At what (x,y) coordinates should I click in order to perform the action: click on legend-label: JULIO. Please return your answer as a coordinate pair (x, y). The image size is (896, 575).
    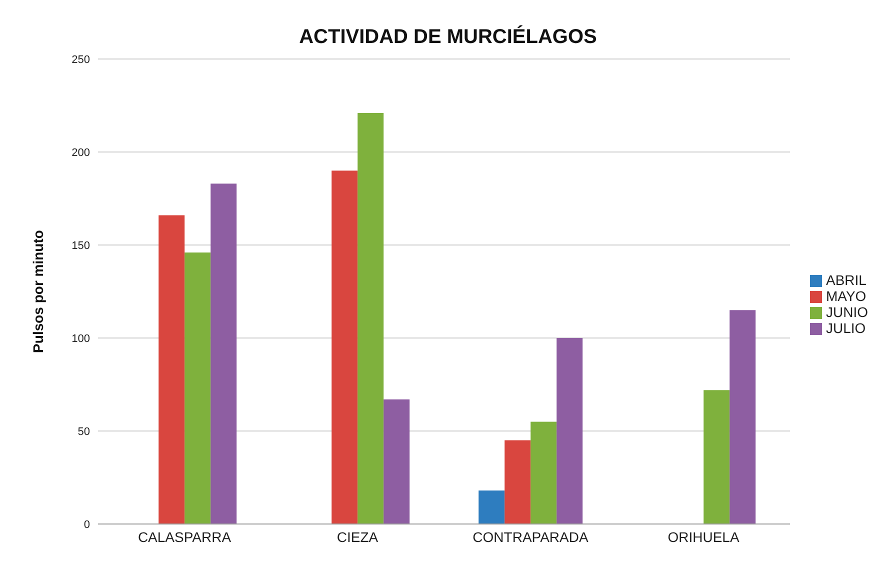
    Looking at the image, I should click on (846, 328).